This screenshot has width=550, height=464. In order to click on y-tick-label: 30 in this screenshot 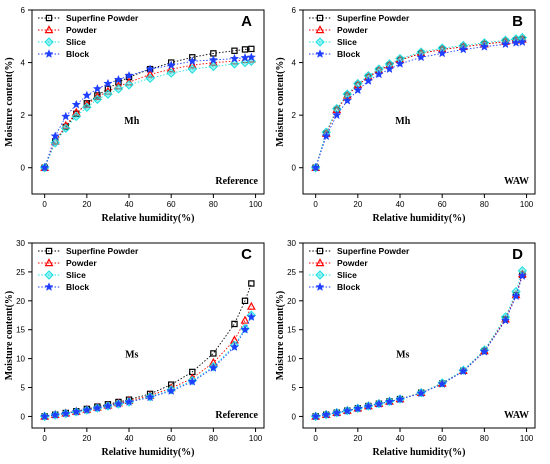, I will do `click(291, 243)`.